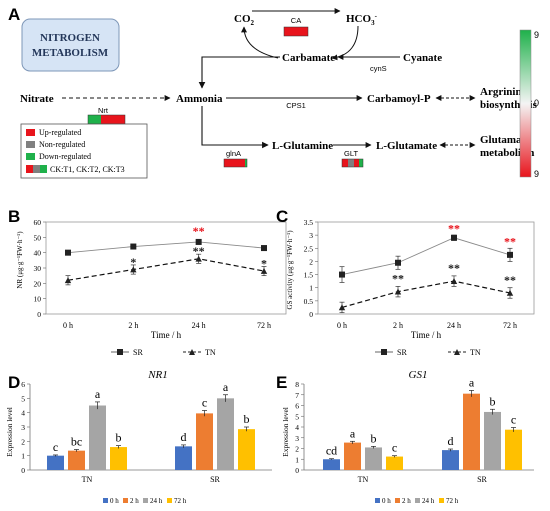  Describe the element at coordinates (419, 274) in the screenshot. I see `chart-c-plot: 0 0.5 1 1.5 2 2.5 3 3.5 0 h 2 h 24 h 72 h ** ** ** ** **` at that location.